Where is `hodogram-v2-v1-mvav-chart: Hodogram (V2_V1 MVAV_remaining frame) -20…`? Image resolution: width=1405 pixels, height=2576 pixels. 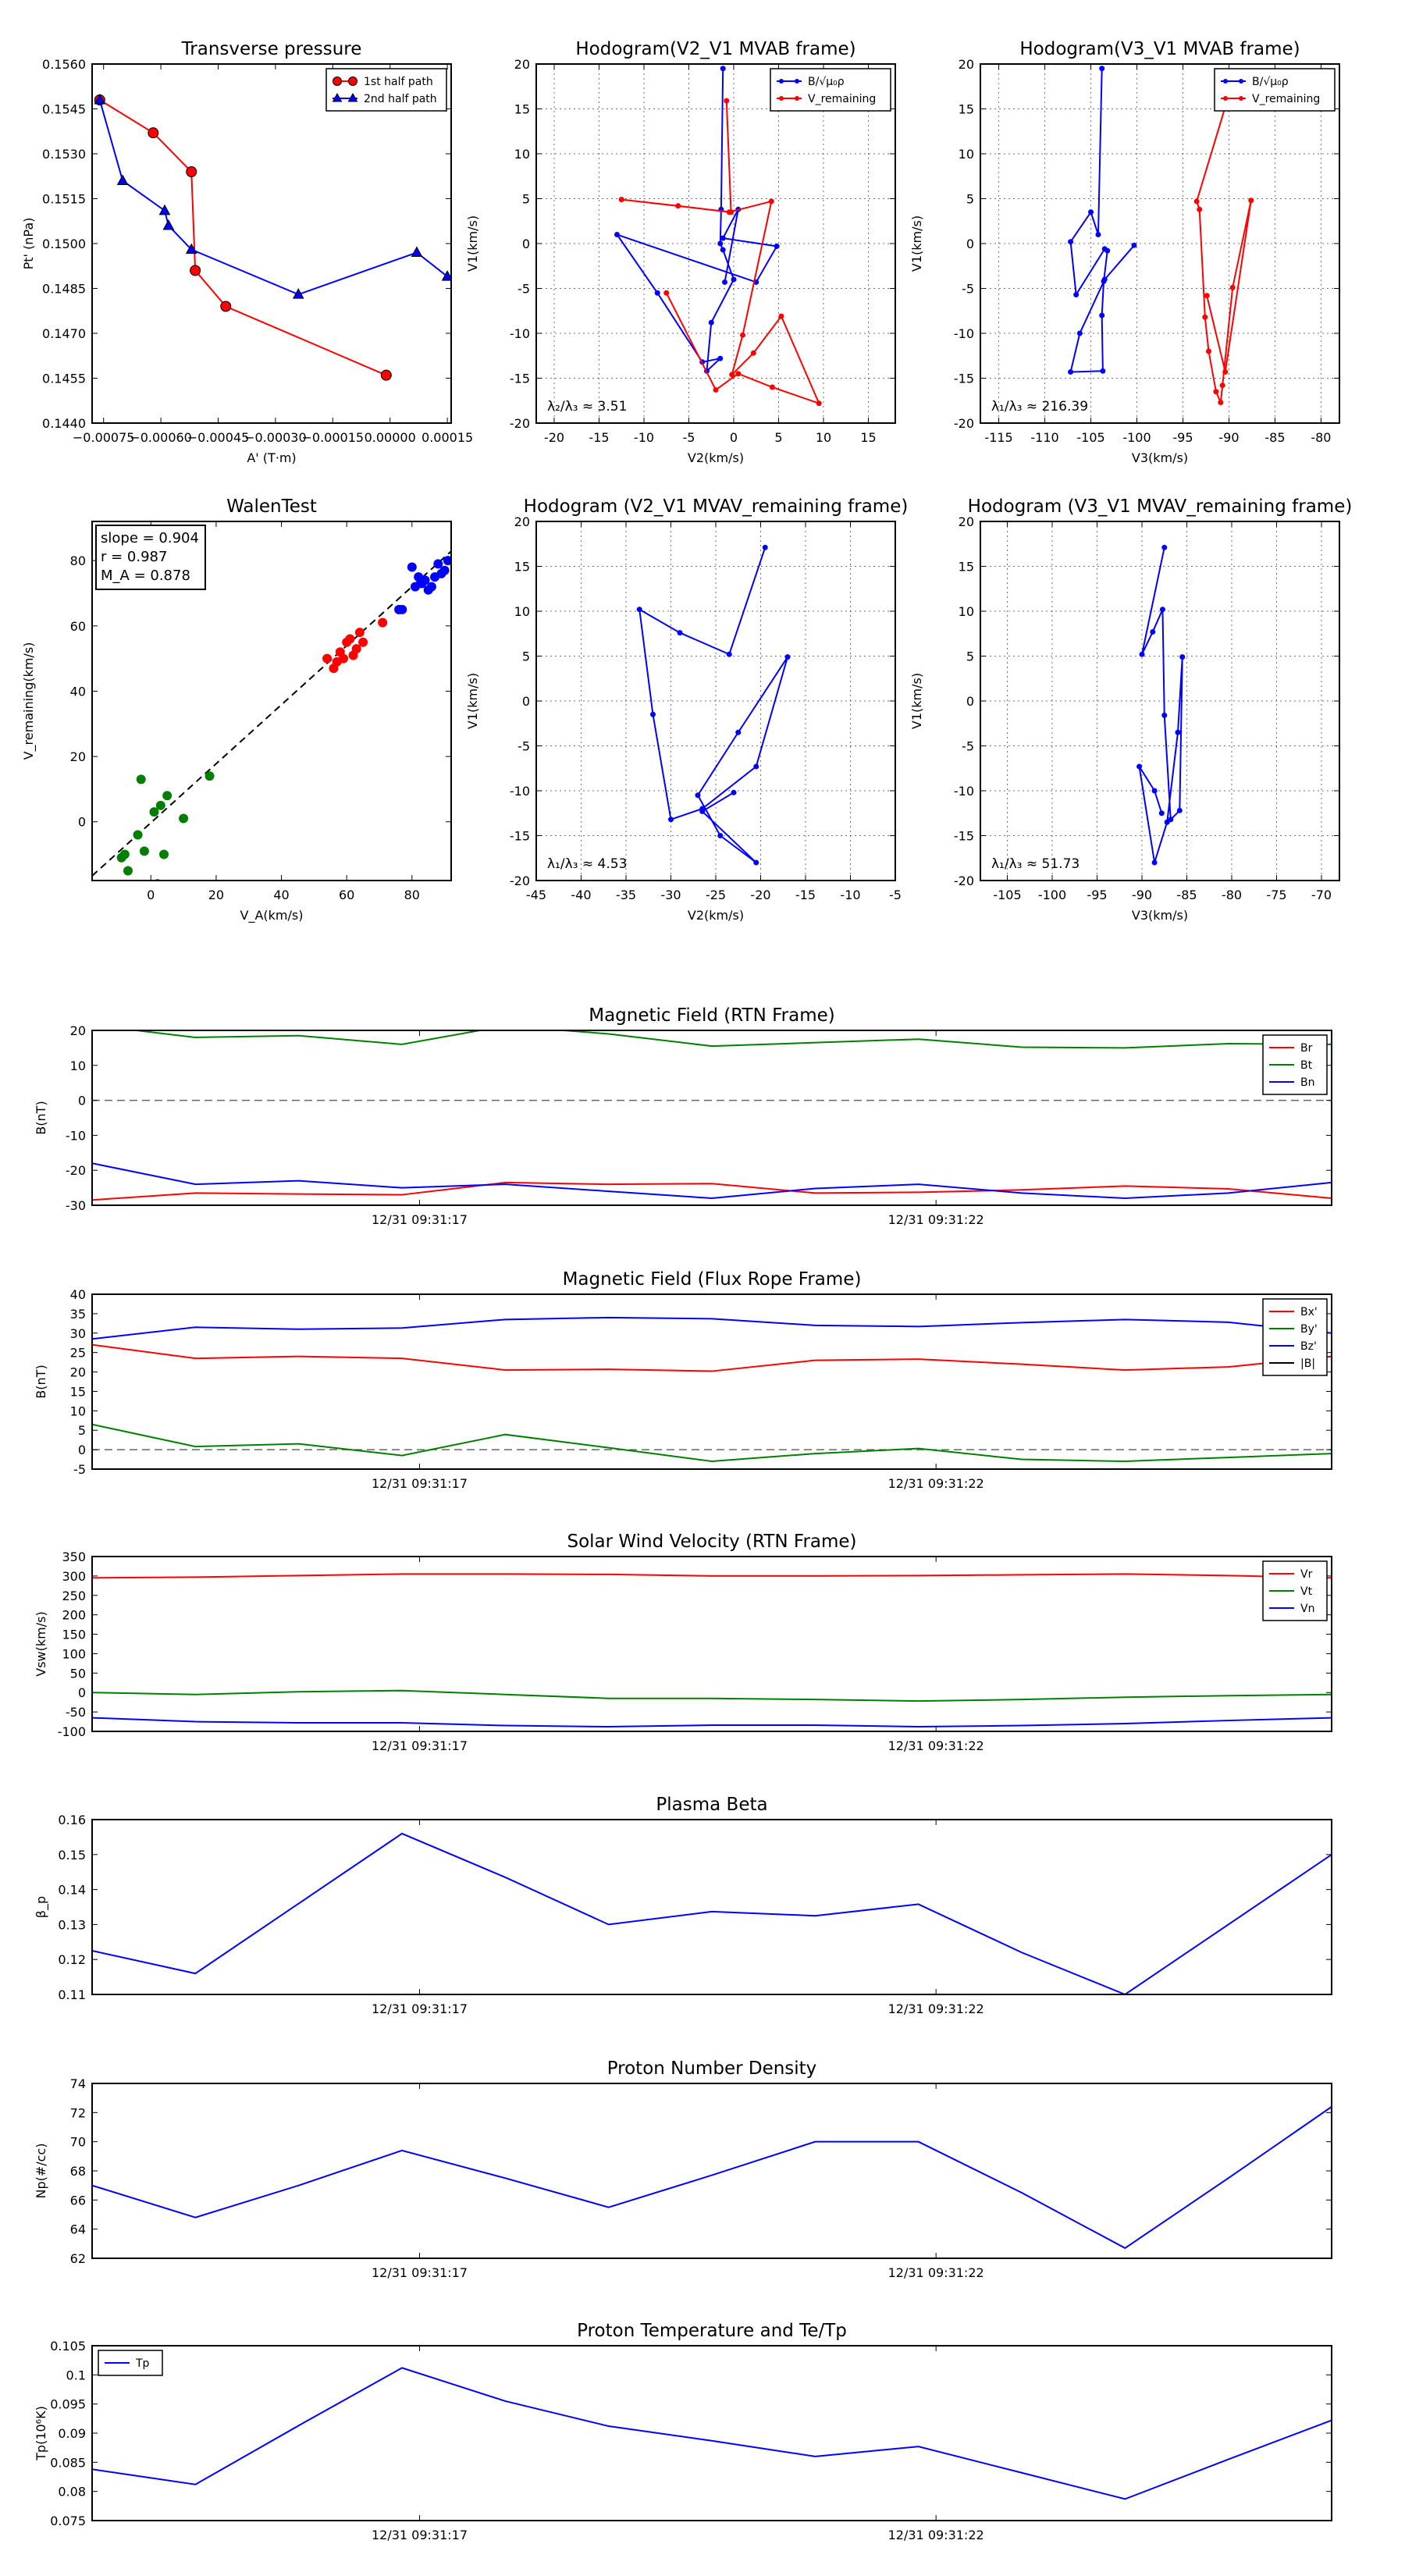 hodogram-v2-v1-mvav-chart: Hodogram (V2_V1 MVAV_remaining frame) -20… is located at coordinates (686, 709).